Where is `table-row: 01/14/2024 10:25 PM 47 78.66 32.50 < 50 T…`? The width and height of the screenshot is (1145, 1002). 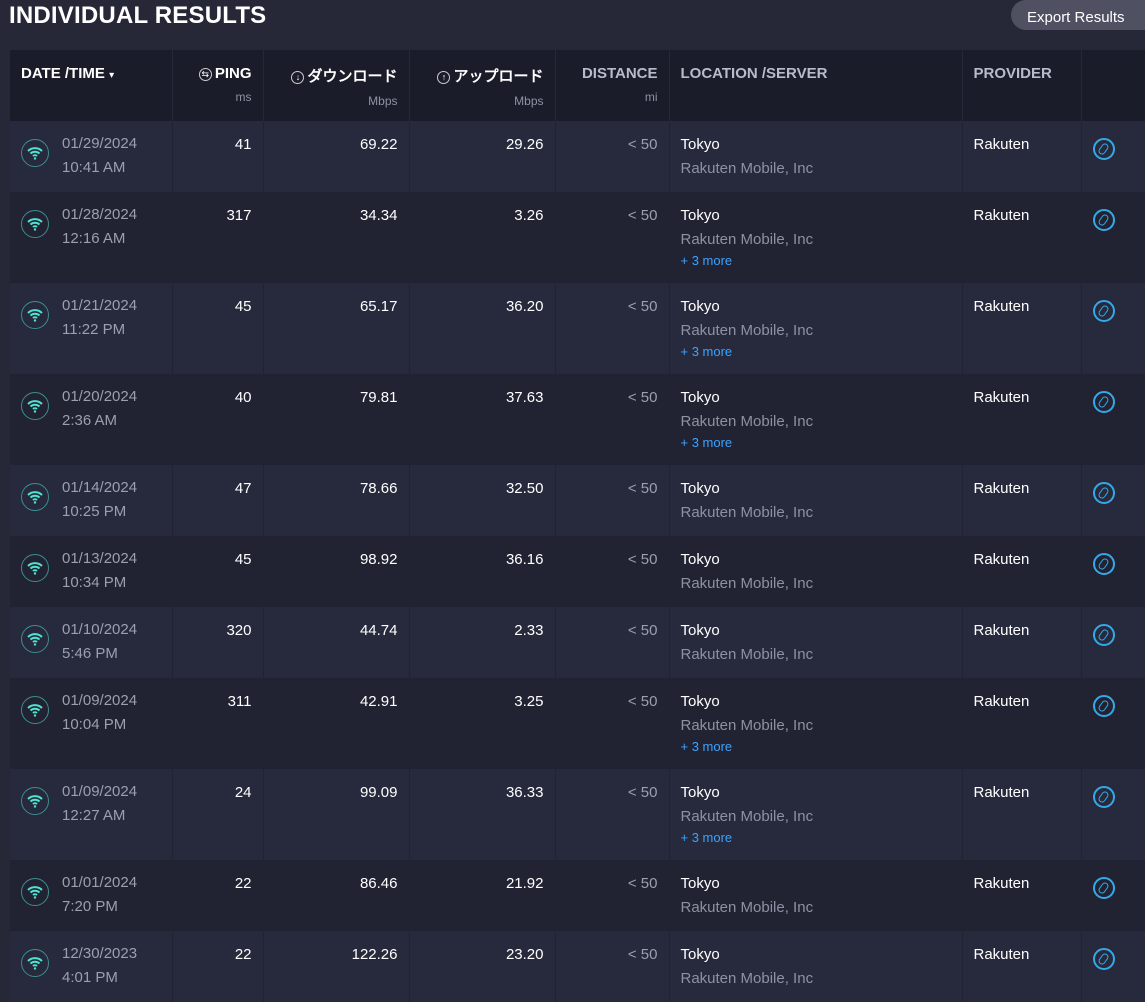 table-row: 01/14/2024 10:25 PM 47 78.66 32.50 < 50 T… is located at coordinates (577, 500).